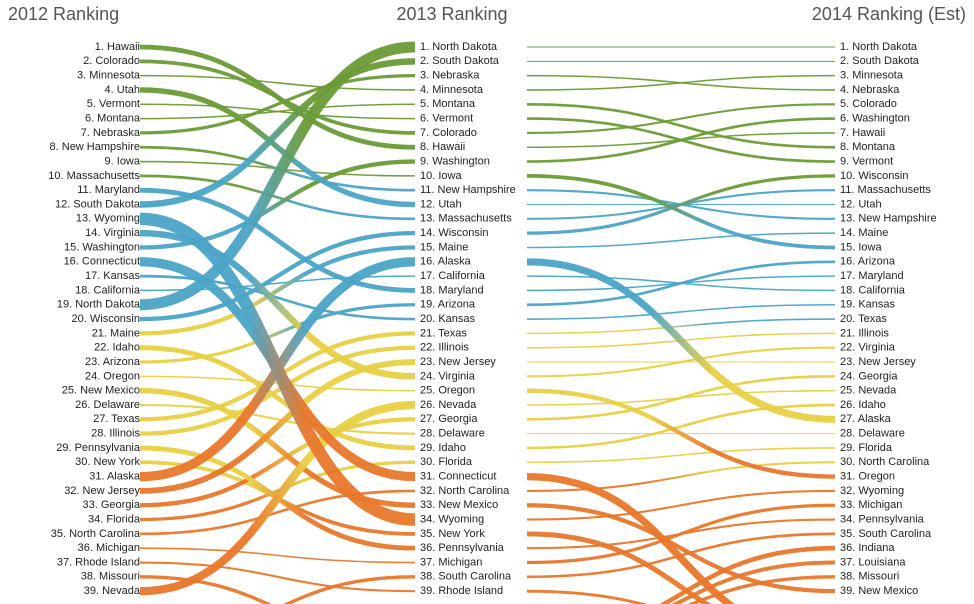  Describe the element at coordinates (869, 376) in the screenshot. I see `rank-label: 24. Georgia` at that location.